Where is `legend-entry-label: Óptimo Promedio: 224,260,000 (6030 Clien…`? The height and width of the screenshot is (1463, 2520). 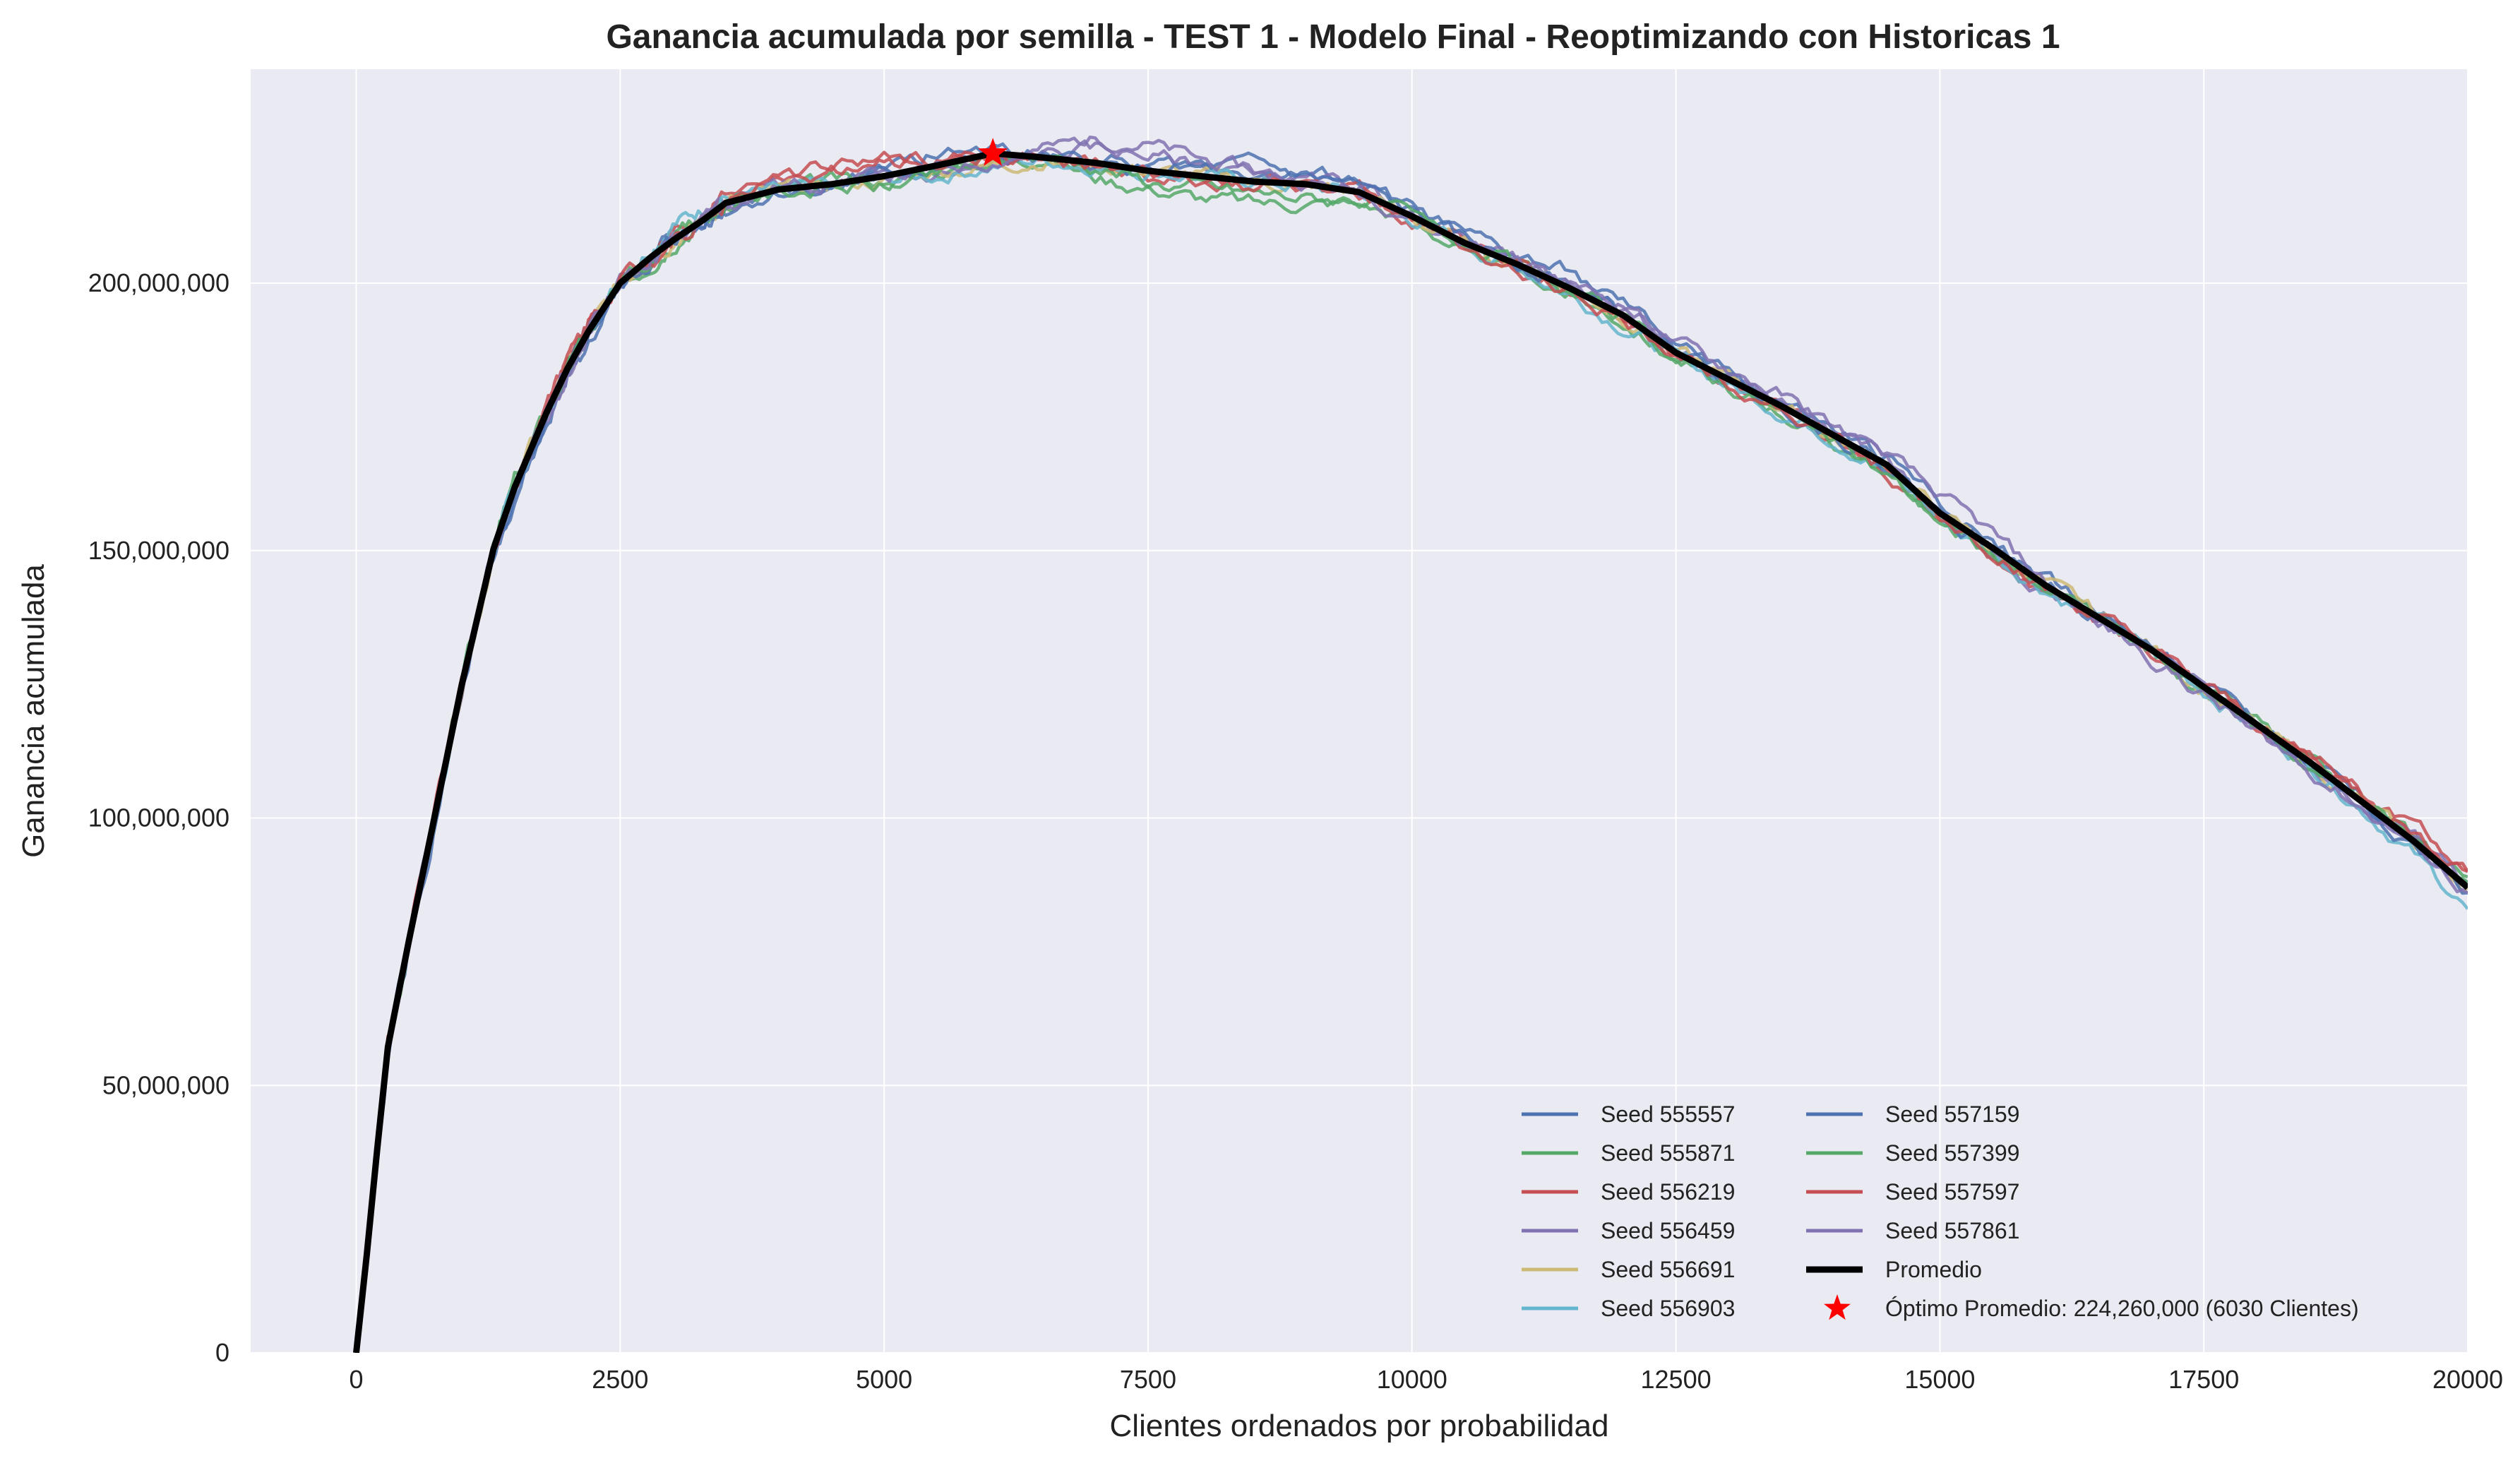 legend-entry-label: Óptimo Promedio: 224,260,000 (6030 Clien… is located at coordinates (2122, 1308).